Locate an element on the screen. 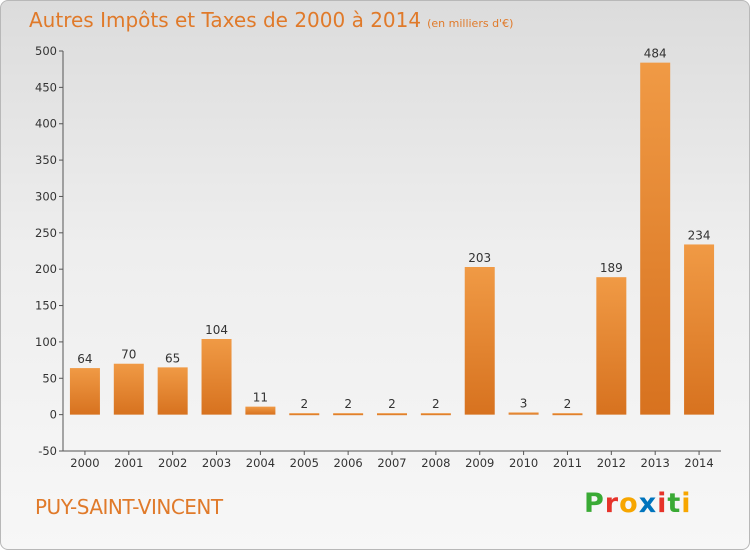  y-tick-label: 350 is located at coordinates (46, 160).